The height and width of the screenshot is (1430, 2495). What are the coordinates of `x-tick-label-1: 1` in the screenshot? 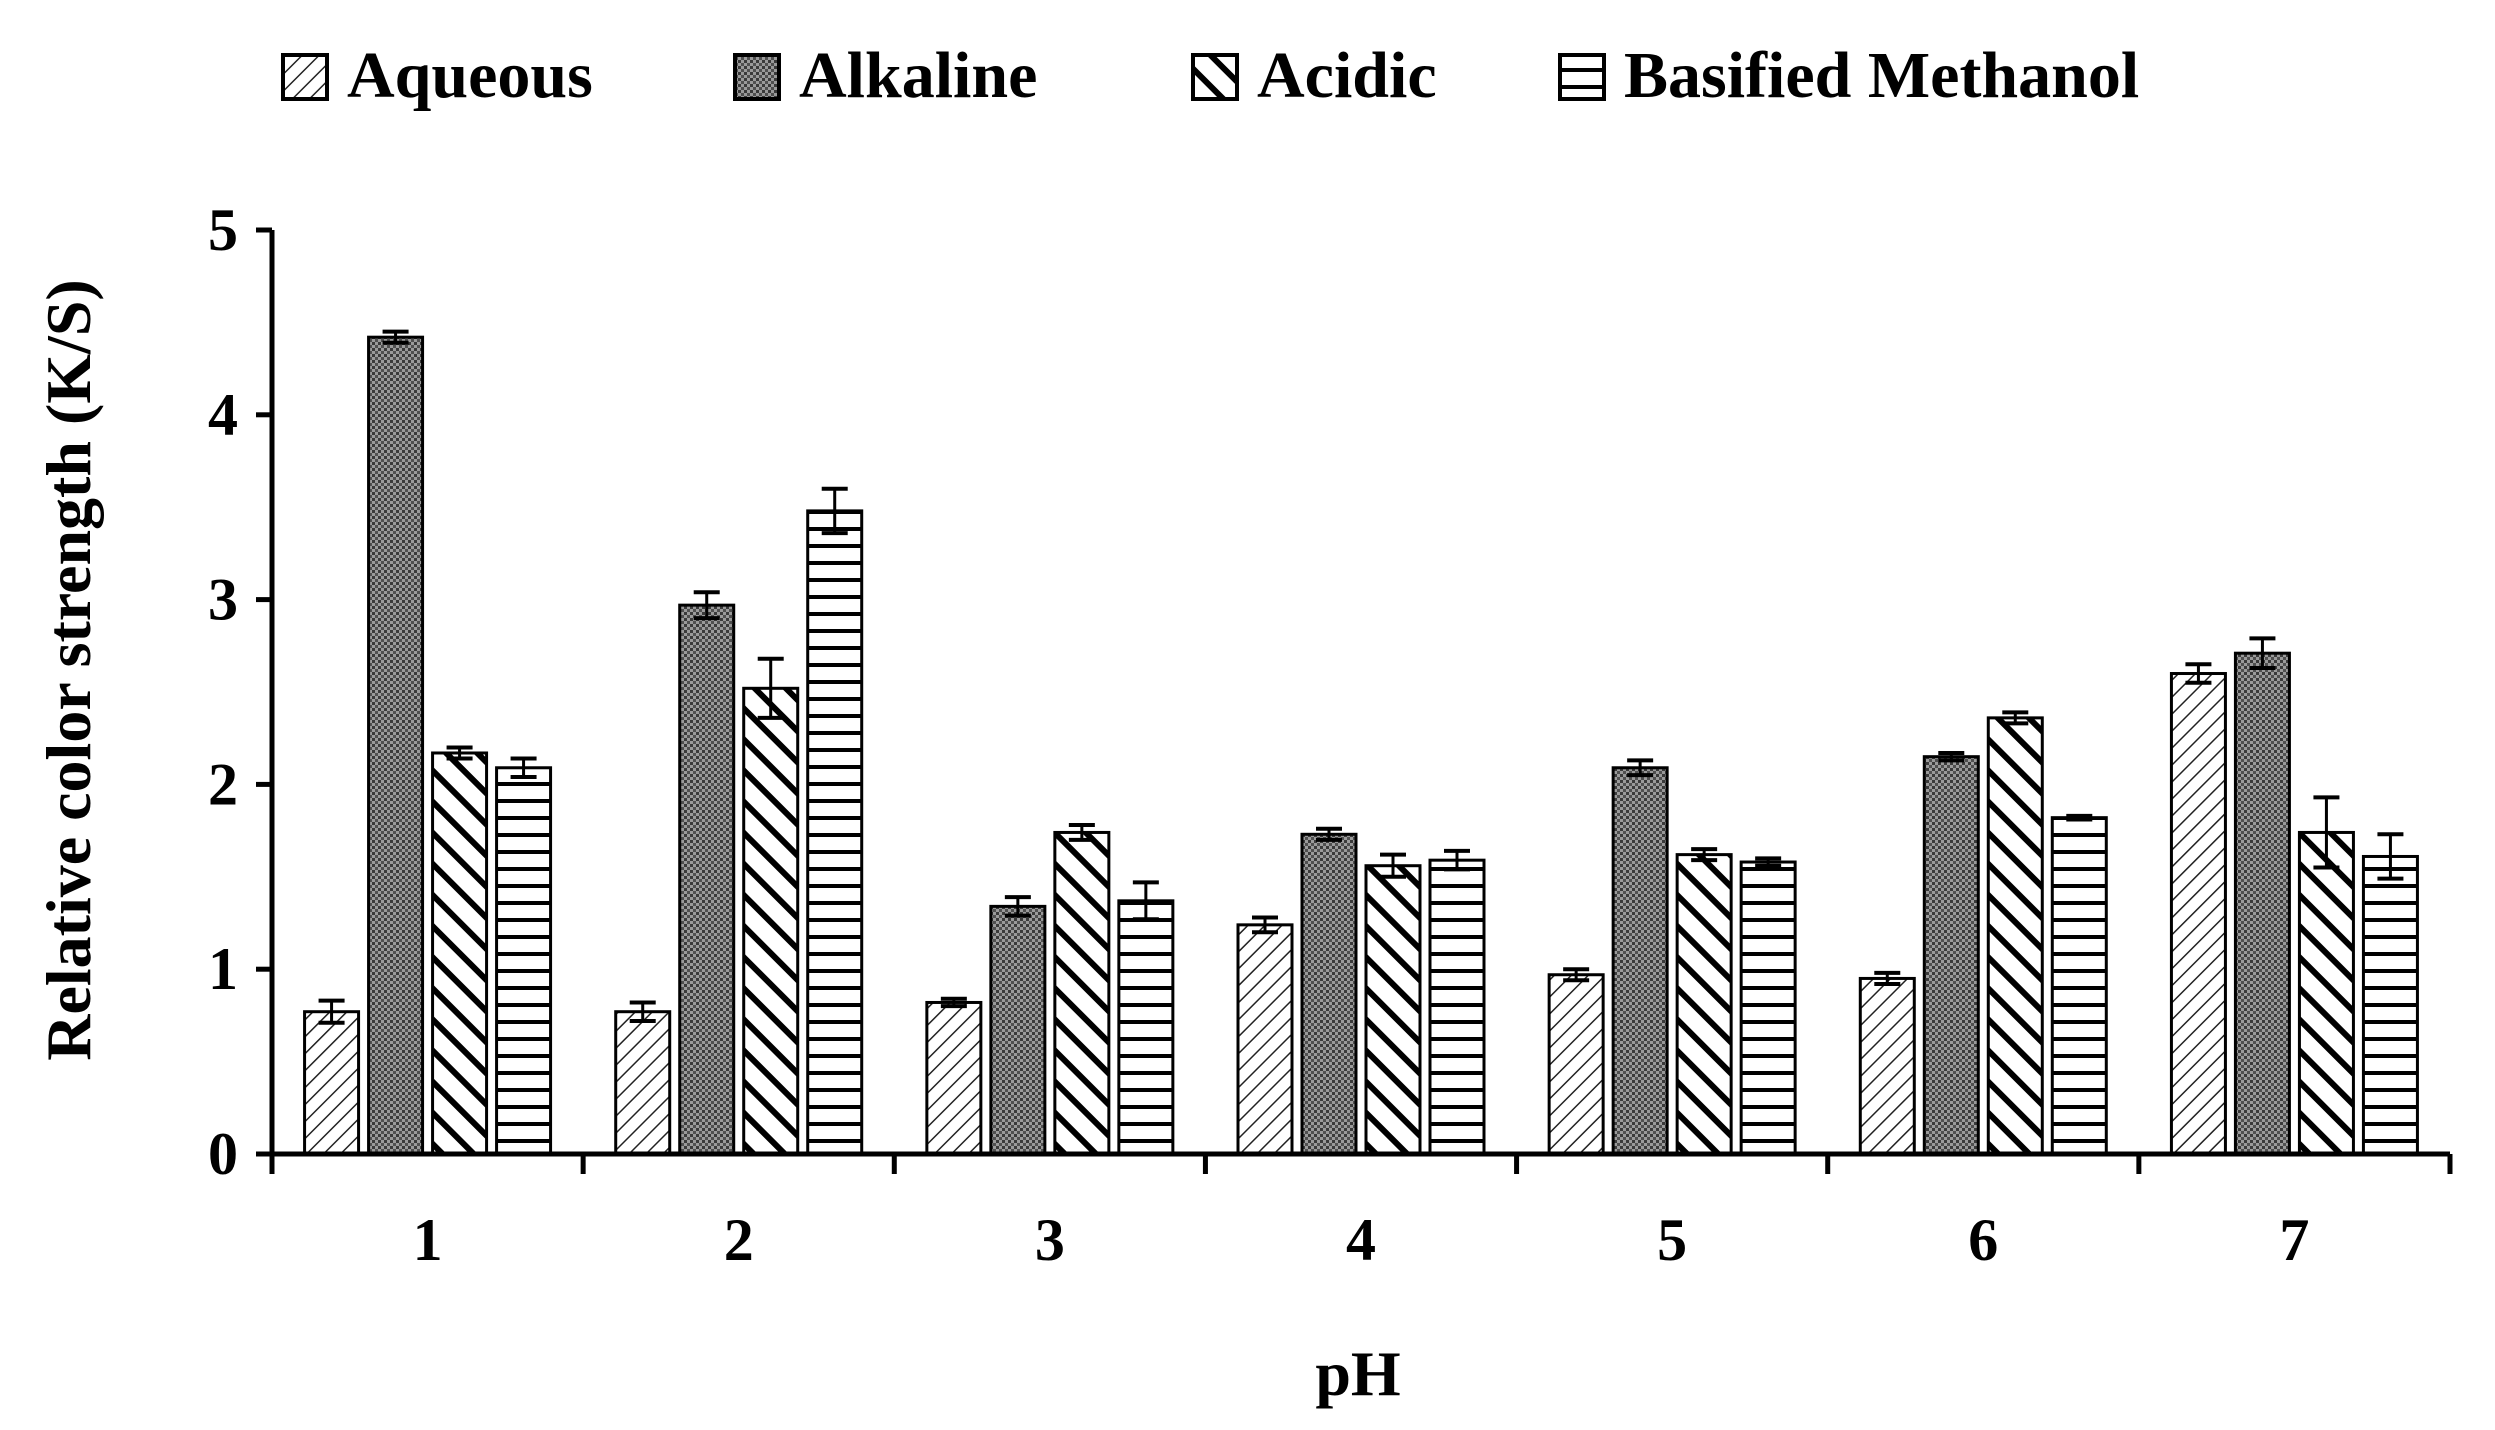 It's located at (428, 1240).